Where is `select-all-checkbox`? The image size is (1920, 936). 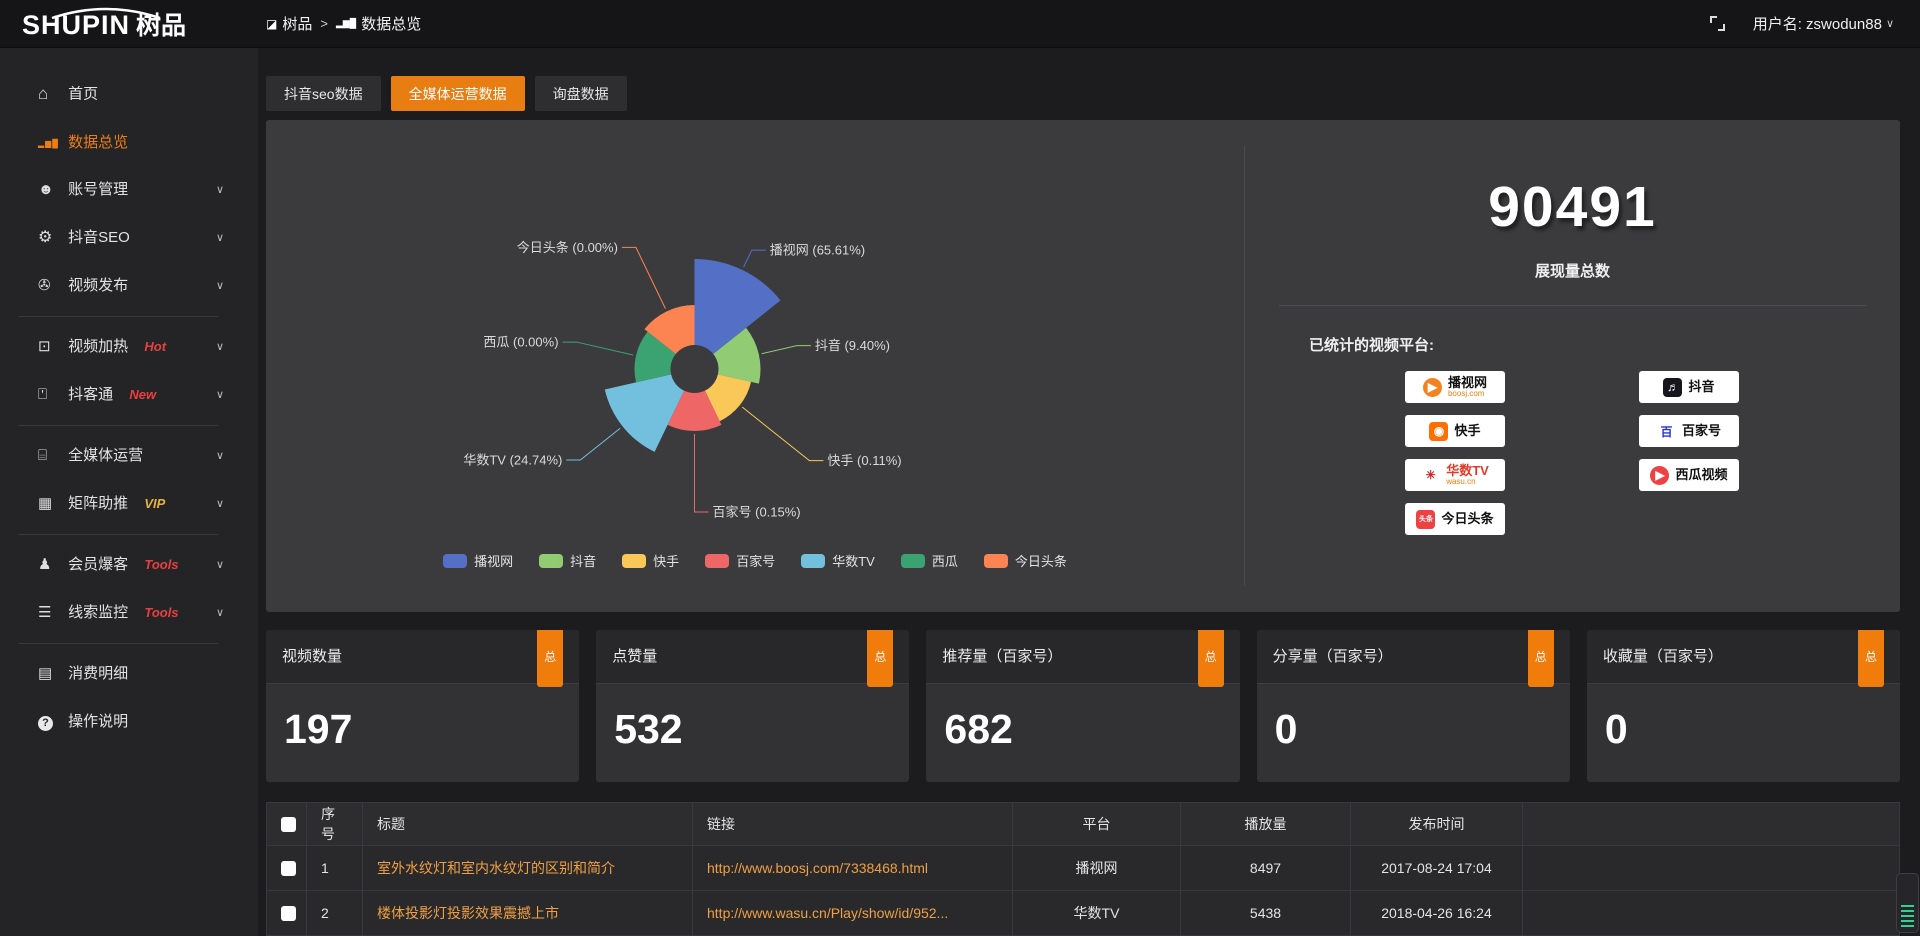 select-all-checkbox is located at coordinates (288, 825).